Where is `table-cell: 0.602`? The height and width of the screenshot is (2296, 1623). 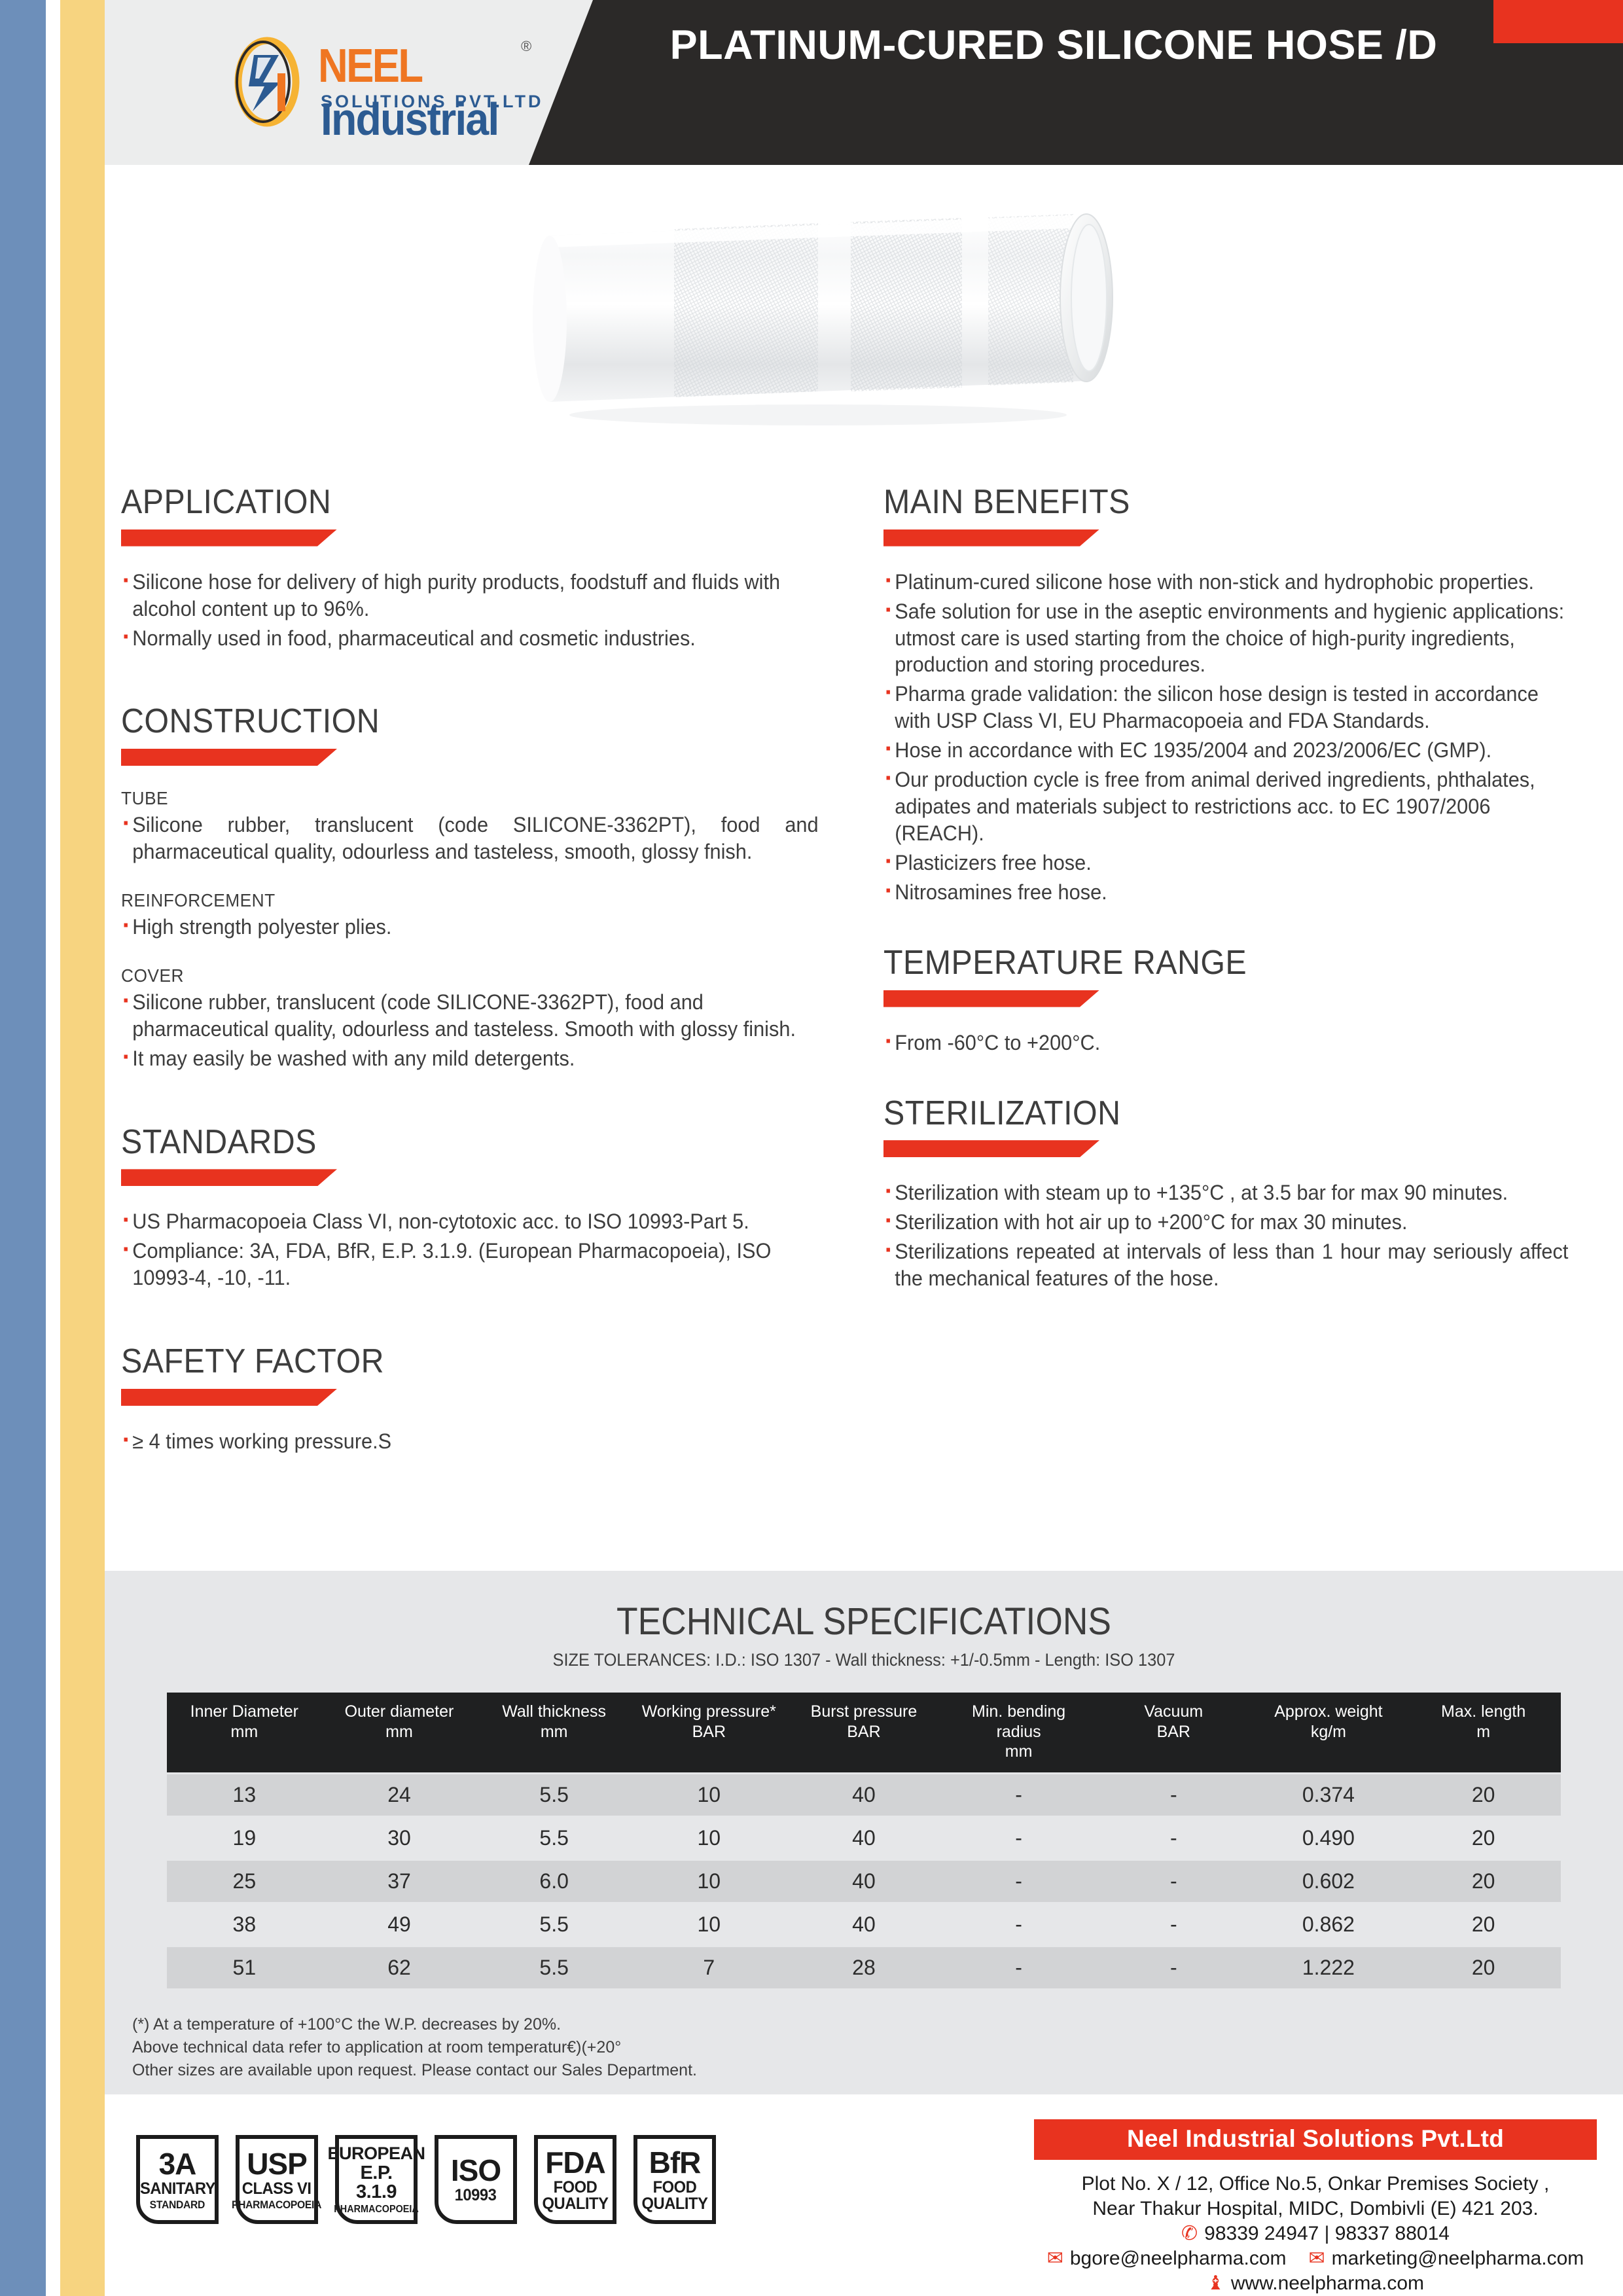
table-cell: 0.602 is located at coordinates (1328, 1881).